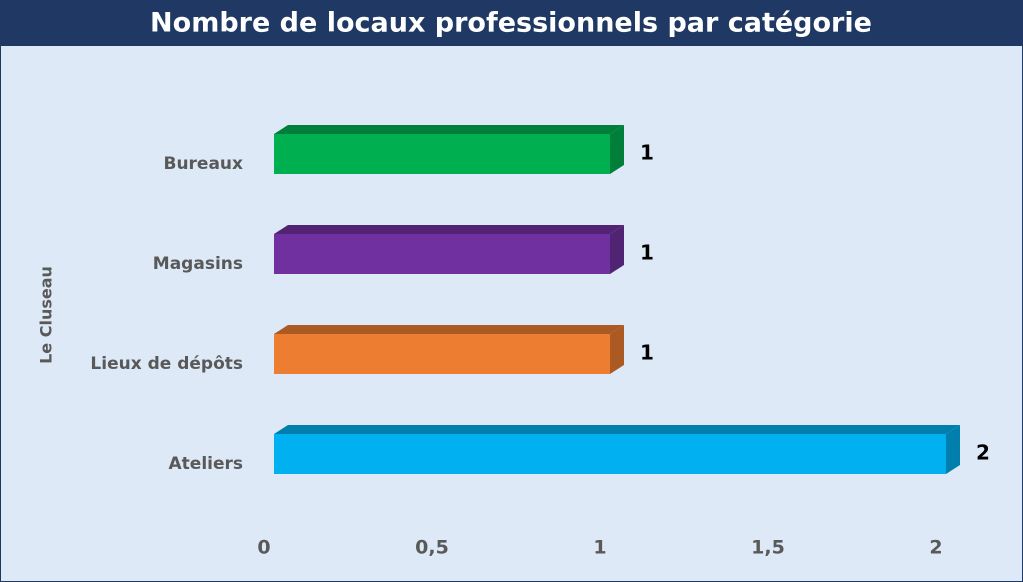 The height and width of the screenshot is (582, 1023). I want to click on x-tick-label: 1, so click(599, 548).